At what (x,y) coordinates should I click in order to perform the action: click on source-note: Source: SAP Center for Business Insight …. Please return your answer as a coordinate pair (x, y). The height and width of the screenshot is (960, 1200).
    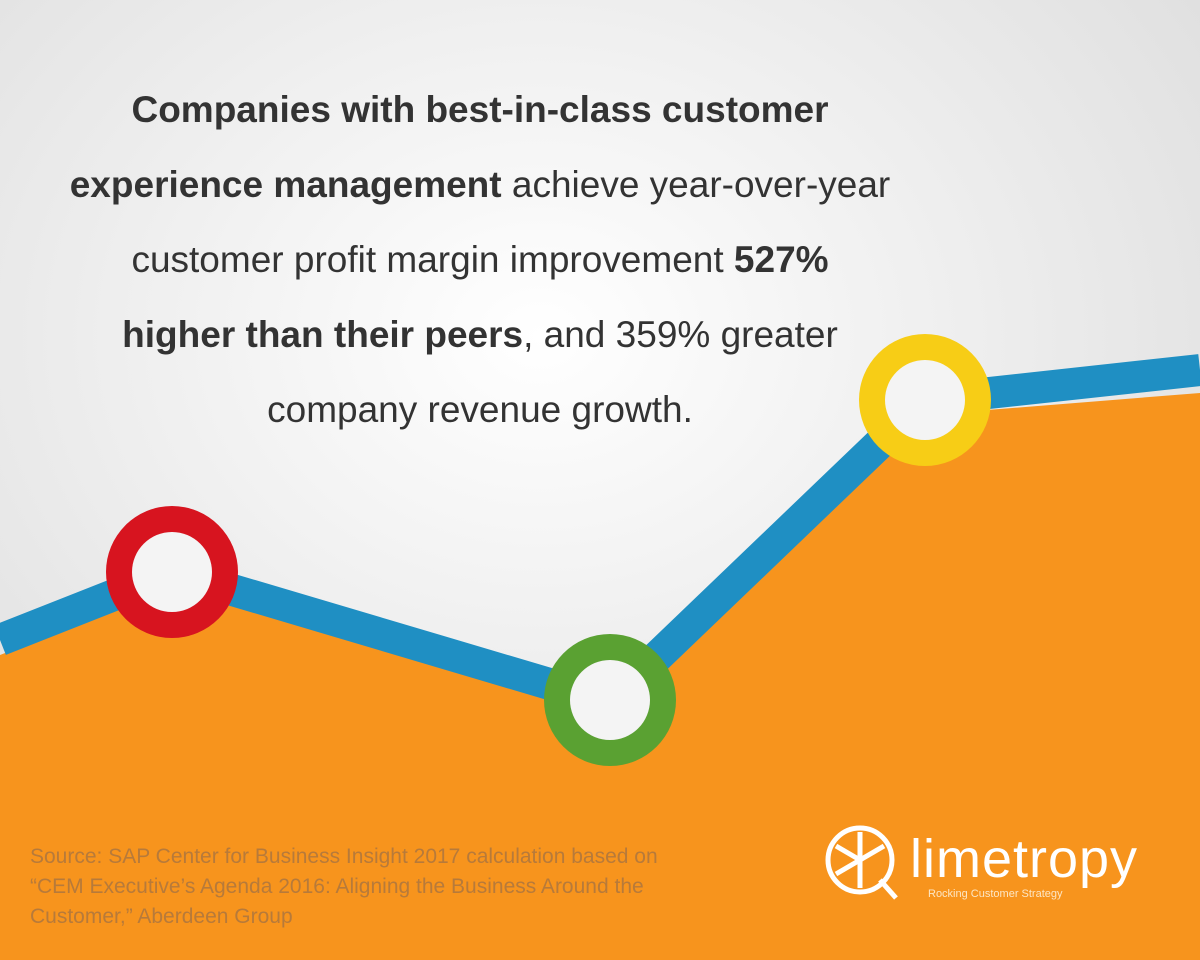
    Looking at the image, I should click on (344, 887).